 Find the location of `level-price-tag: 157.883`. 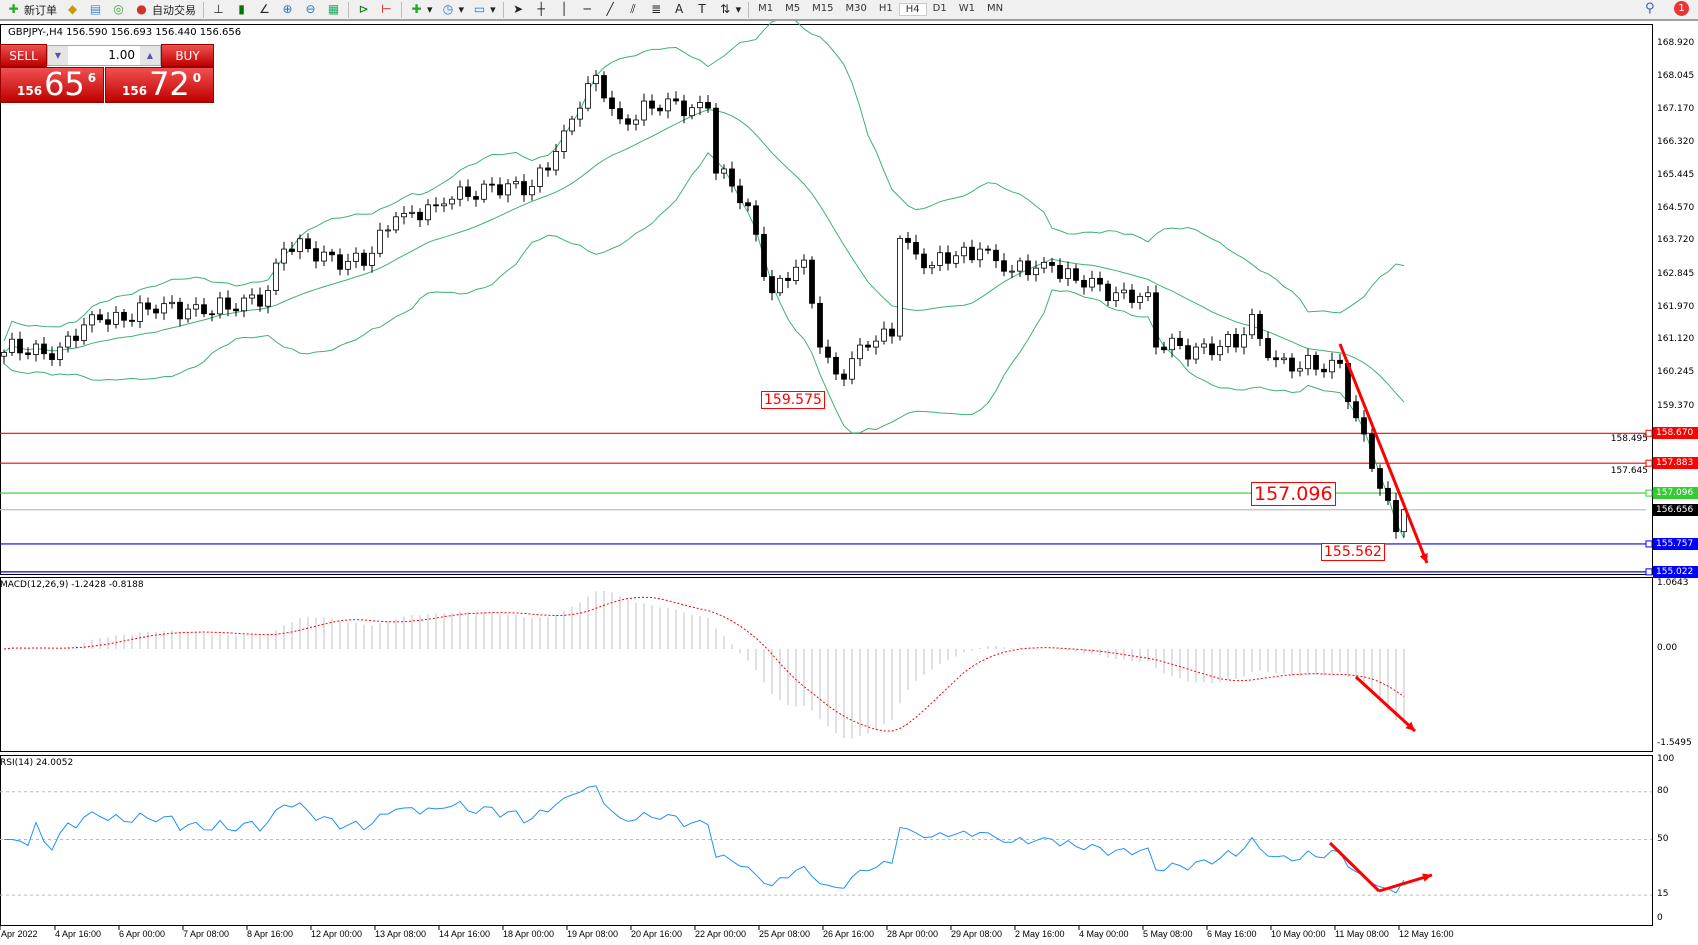

level-price-tag: 157.883 is located at coordinates (1675, 463).